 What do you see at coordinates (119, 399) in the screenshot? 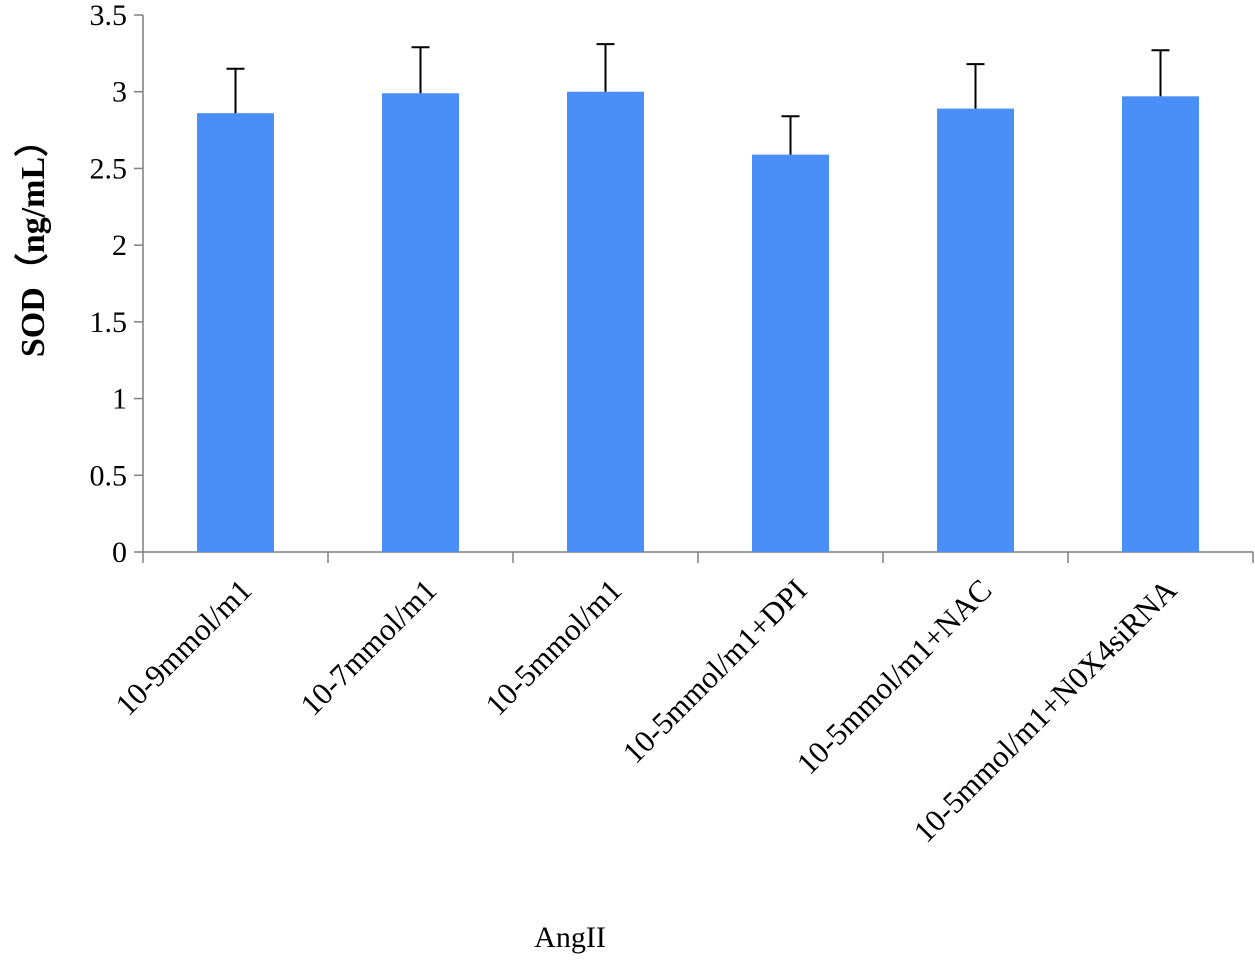
I see `y-tick-label: 1` at bounding box center [119, 399].